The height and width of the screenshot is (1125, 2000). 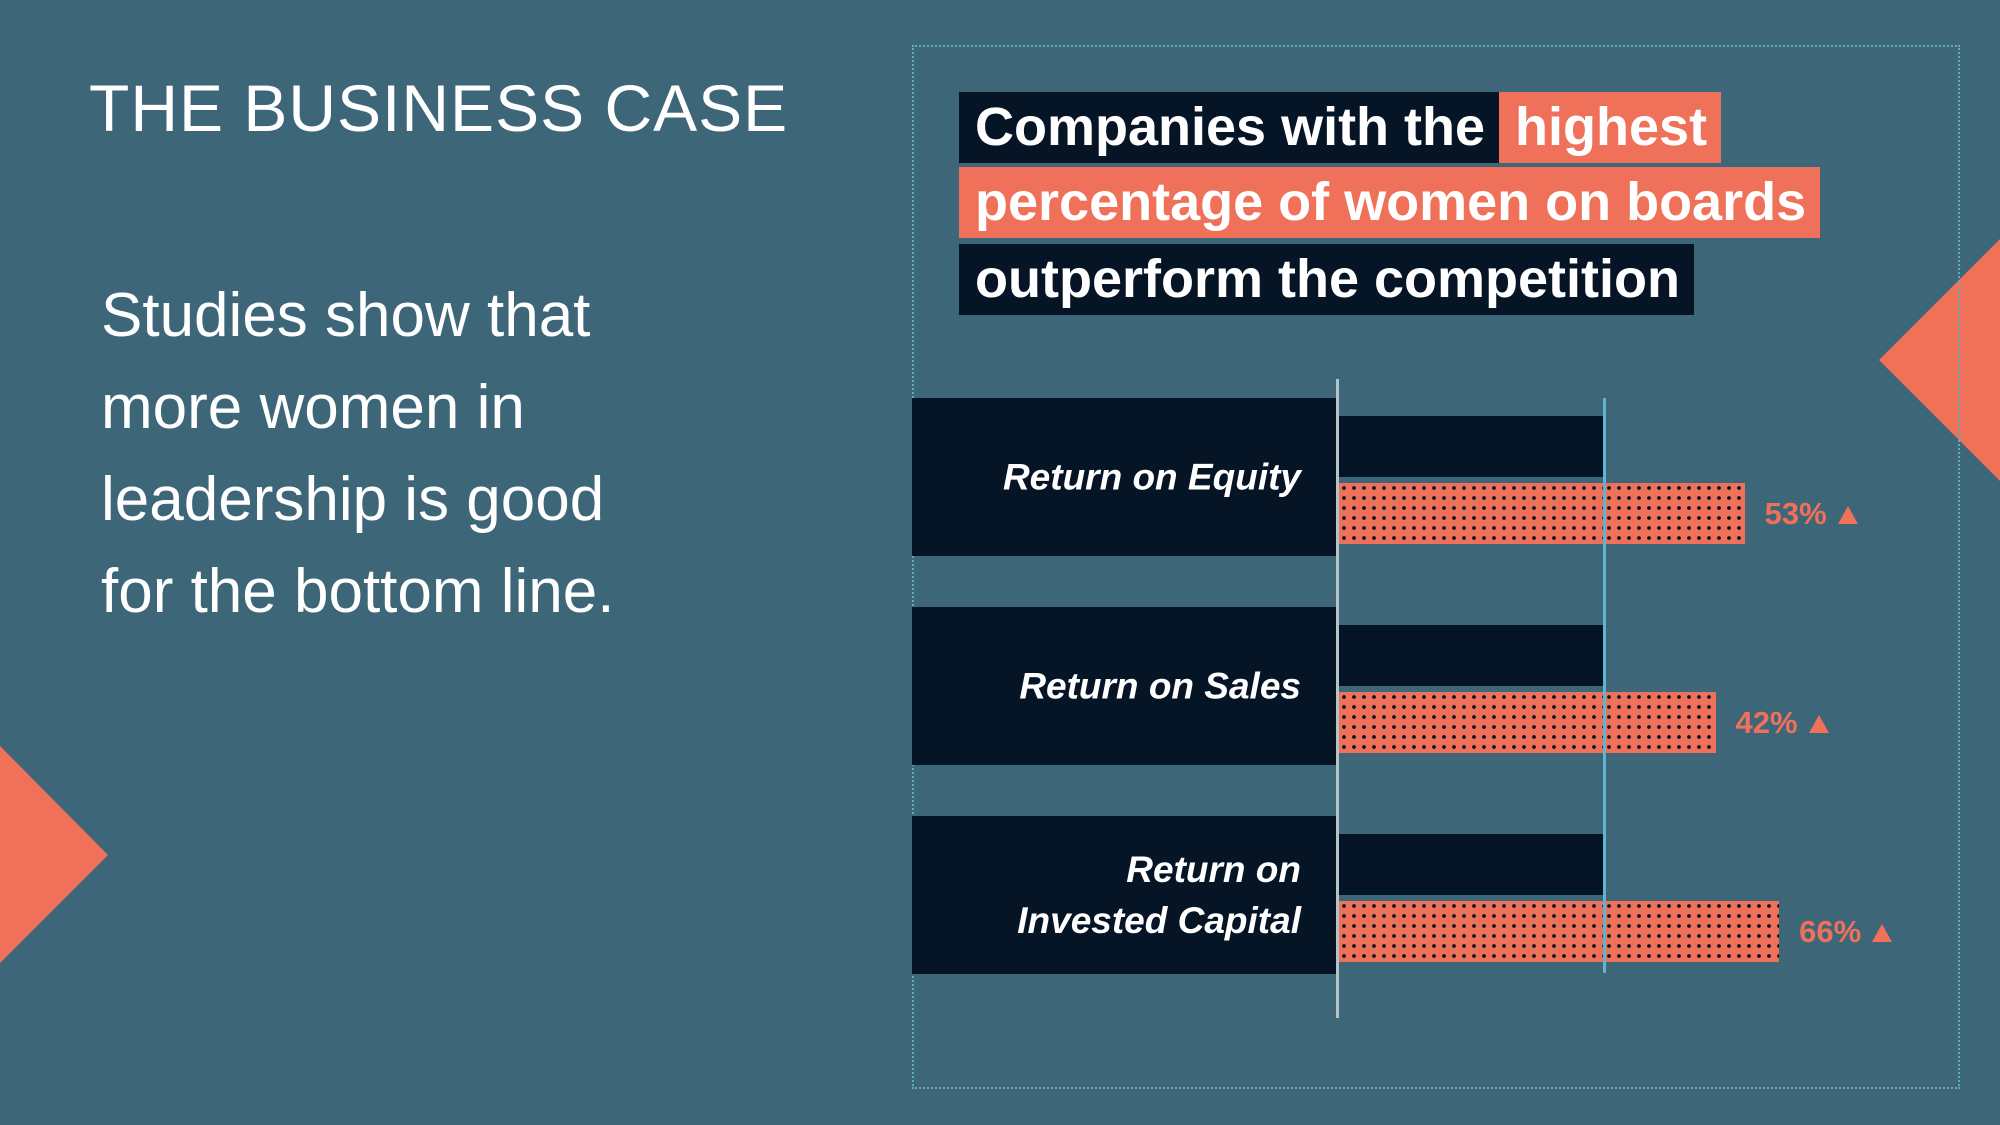 What do you see at coordinates (1610, 127) in the screenshot?
I see `title-highlight: highest` at bounding box center [1610, 127].